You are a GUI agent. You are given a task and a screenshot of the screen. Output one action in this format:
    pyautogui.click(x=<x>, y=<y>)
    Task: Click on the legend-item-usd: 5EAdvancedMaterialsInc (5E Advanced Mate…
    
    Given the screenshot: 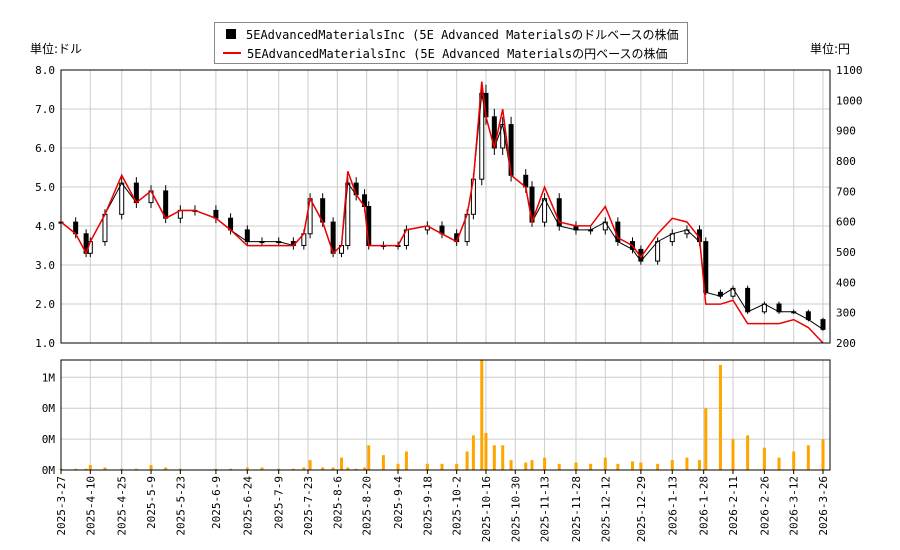 What is the action you would take?
    pyautogui.click(x=451, y=34)
    